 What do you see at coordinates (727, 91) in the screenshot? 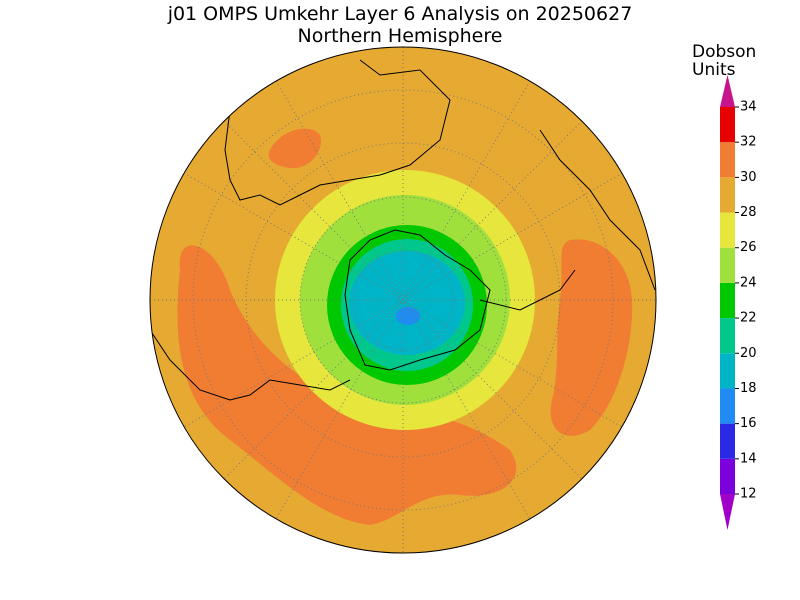
I see `colorbar-over` at bounding box center [727, 91].